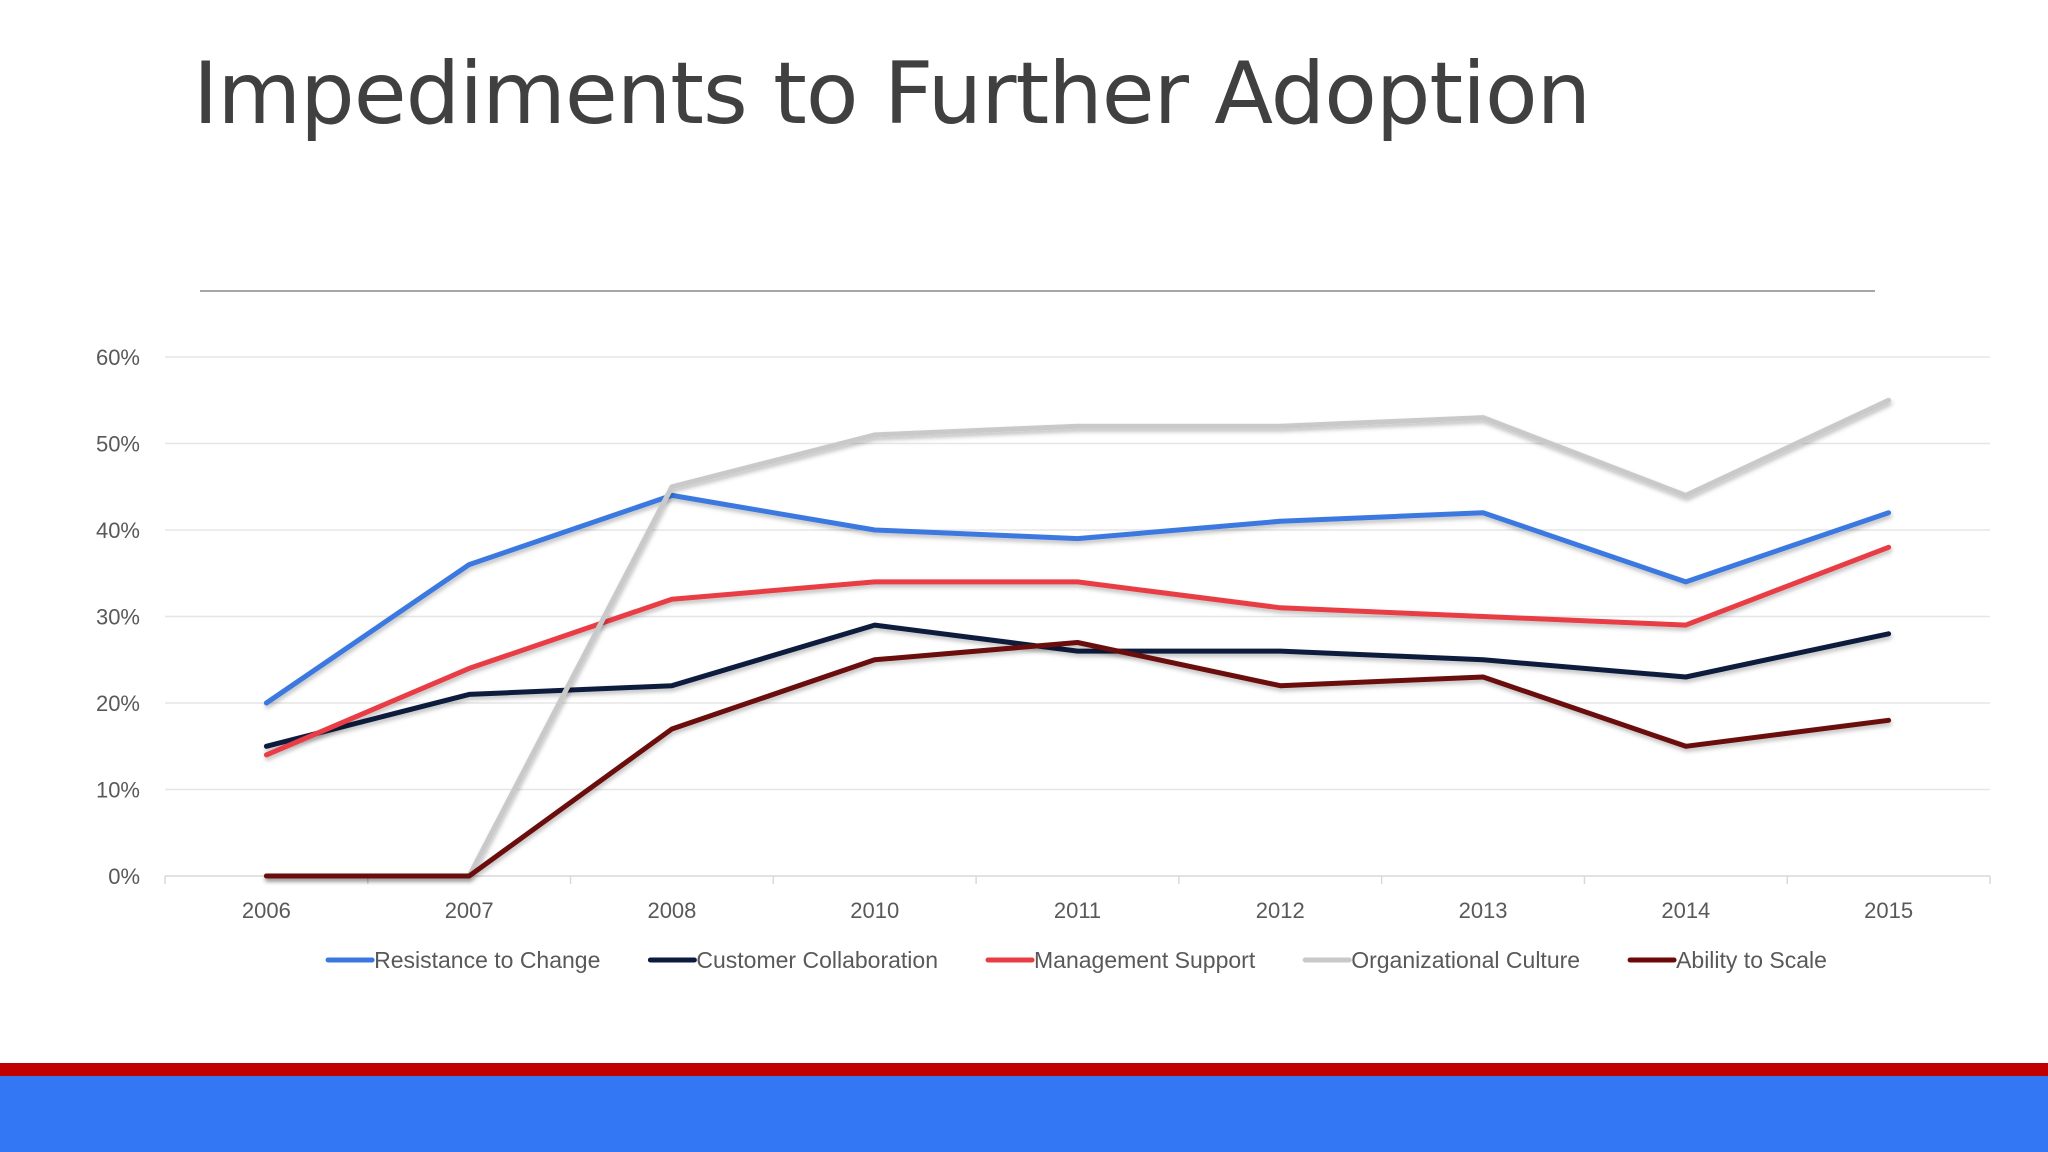 Image resolution: width=2048 pixels, height=1152 pixels. Describe the element at coordinates (124, 876) in the screenshot. I see `y-tick-label: 0%` at that location.